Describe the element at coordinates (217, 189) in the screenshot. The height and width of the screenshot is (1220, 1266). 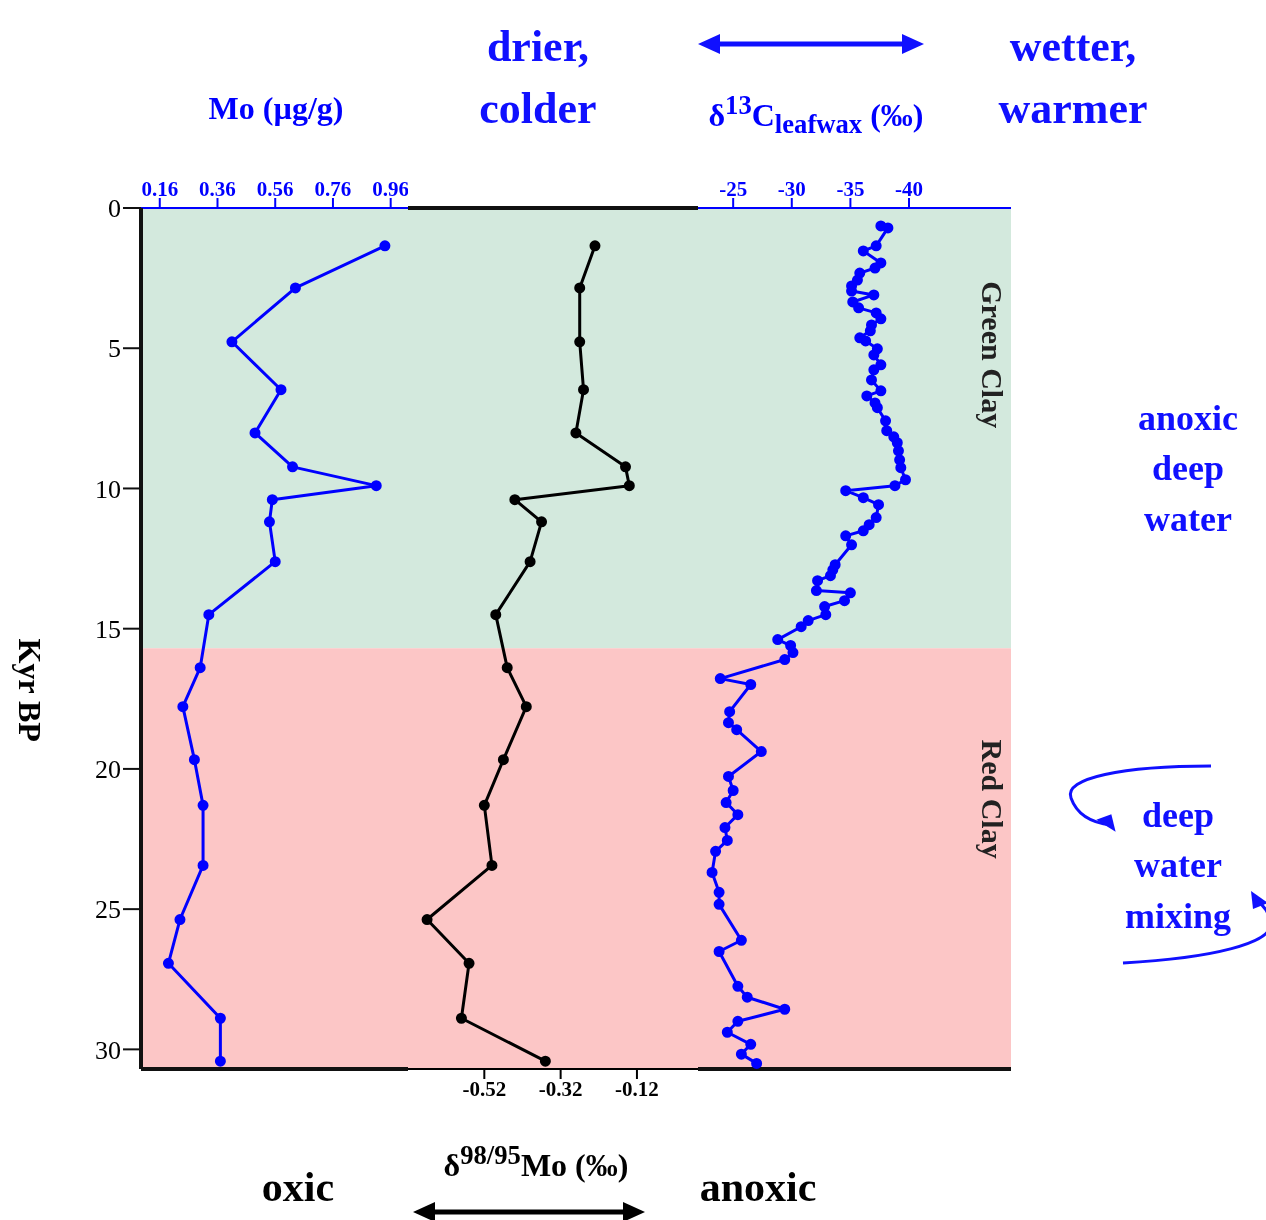
I see `x-tick-label: 0.36` at that location.